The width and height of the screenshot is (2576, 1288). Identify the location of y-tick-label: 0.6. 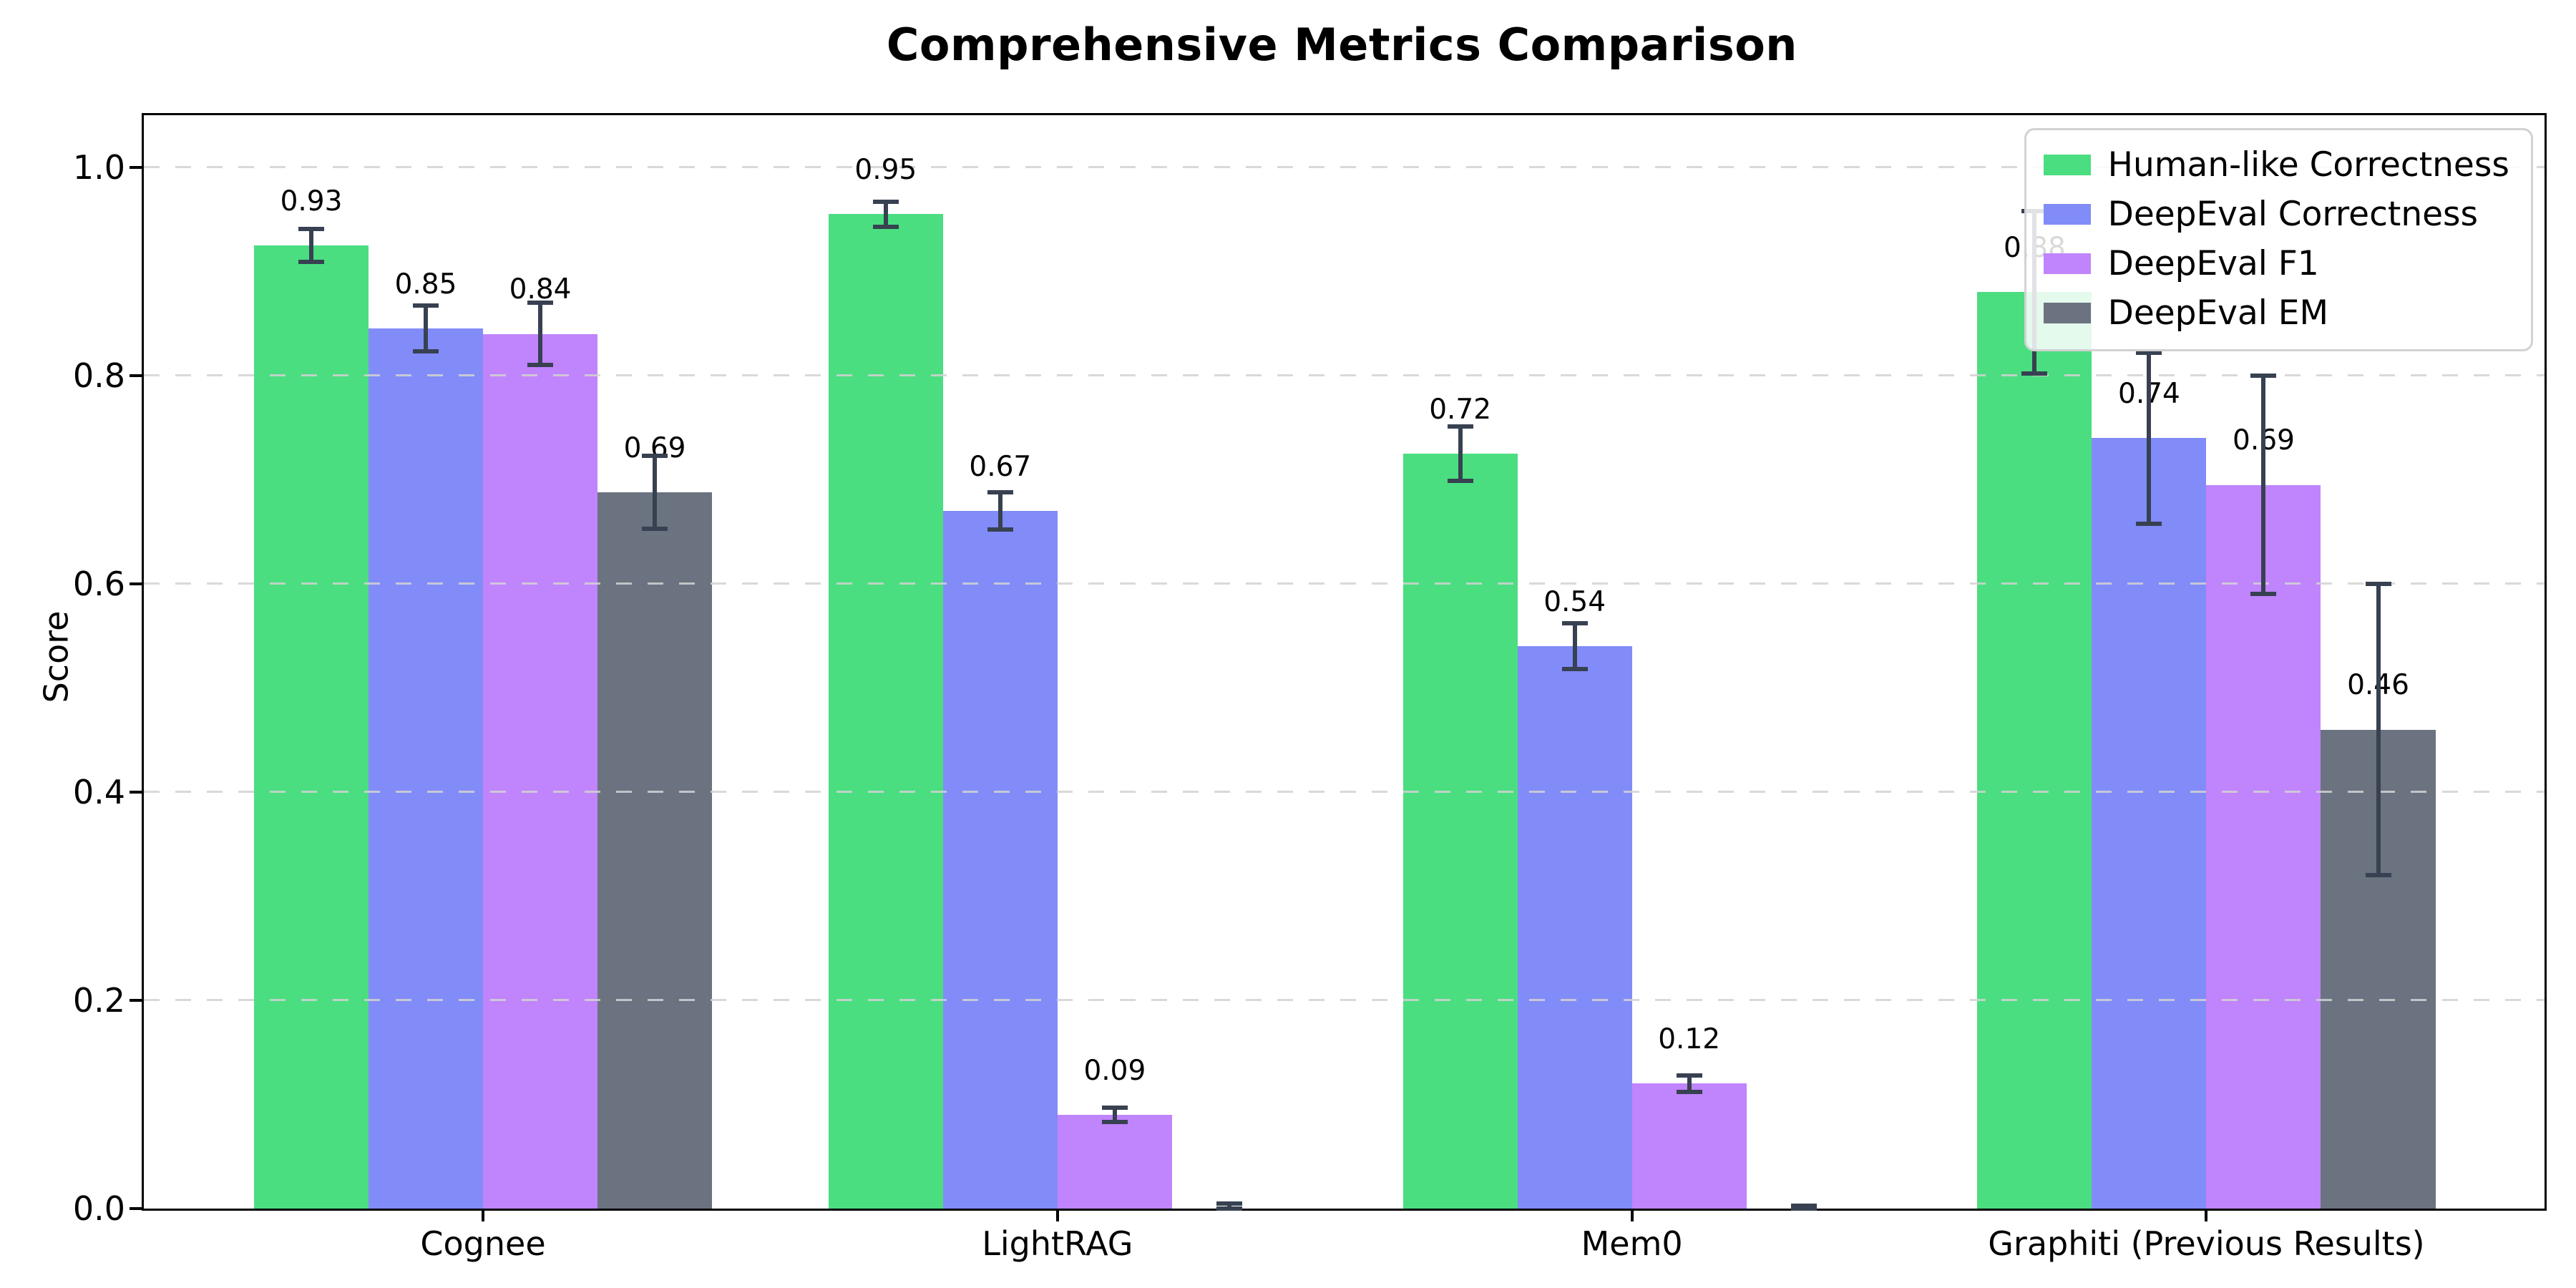
(98, 583).